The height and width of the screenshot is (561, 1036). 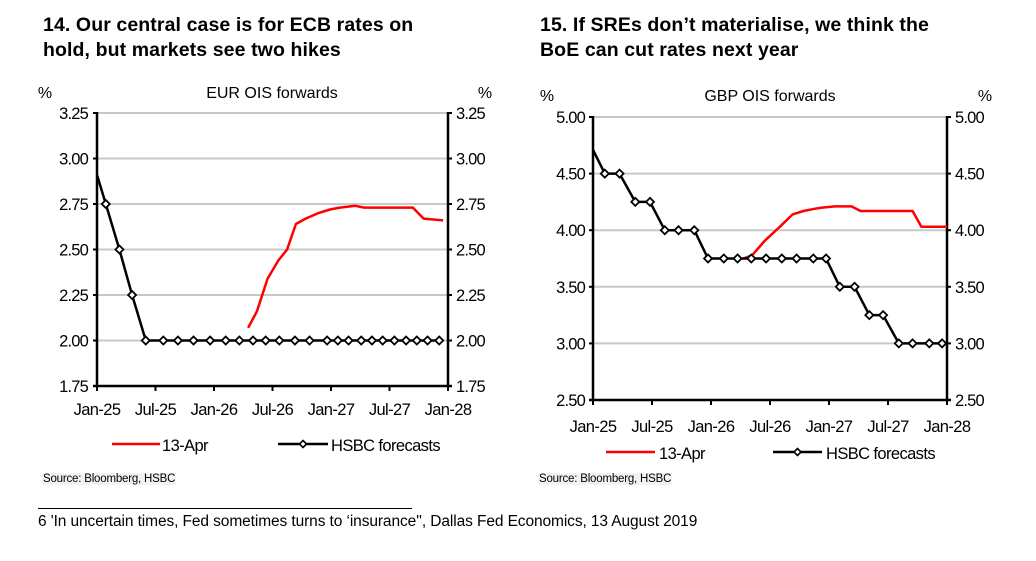 What do you see at coordinates (471, 251) in the screenshot?
I see `eur-y-tick-label-right: 2.50` at bounding box center [471, 251].